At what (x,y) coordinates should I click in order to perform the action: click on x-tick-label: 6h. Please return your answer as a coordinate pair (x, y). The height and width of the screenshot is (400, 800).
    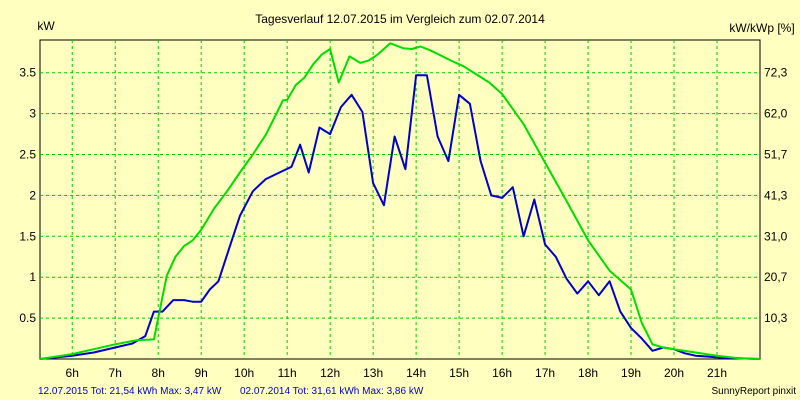
    Looking at the image, I should click on (72, 373).